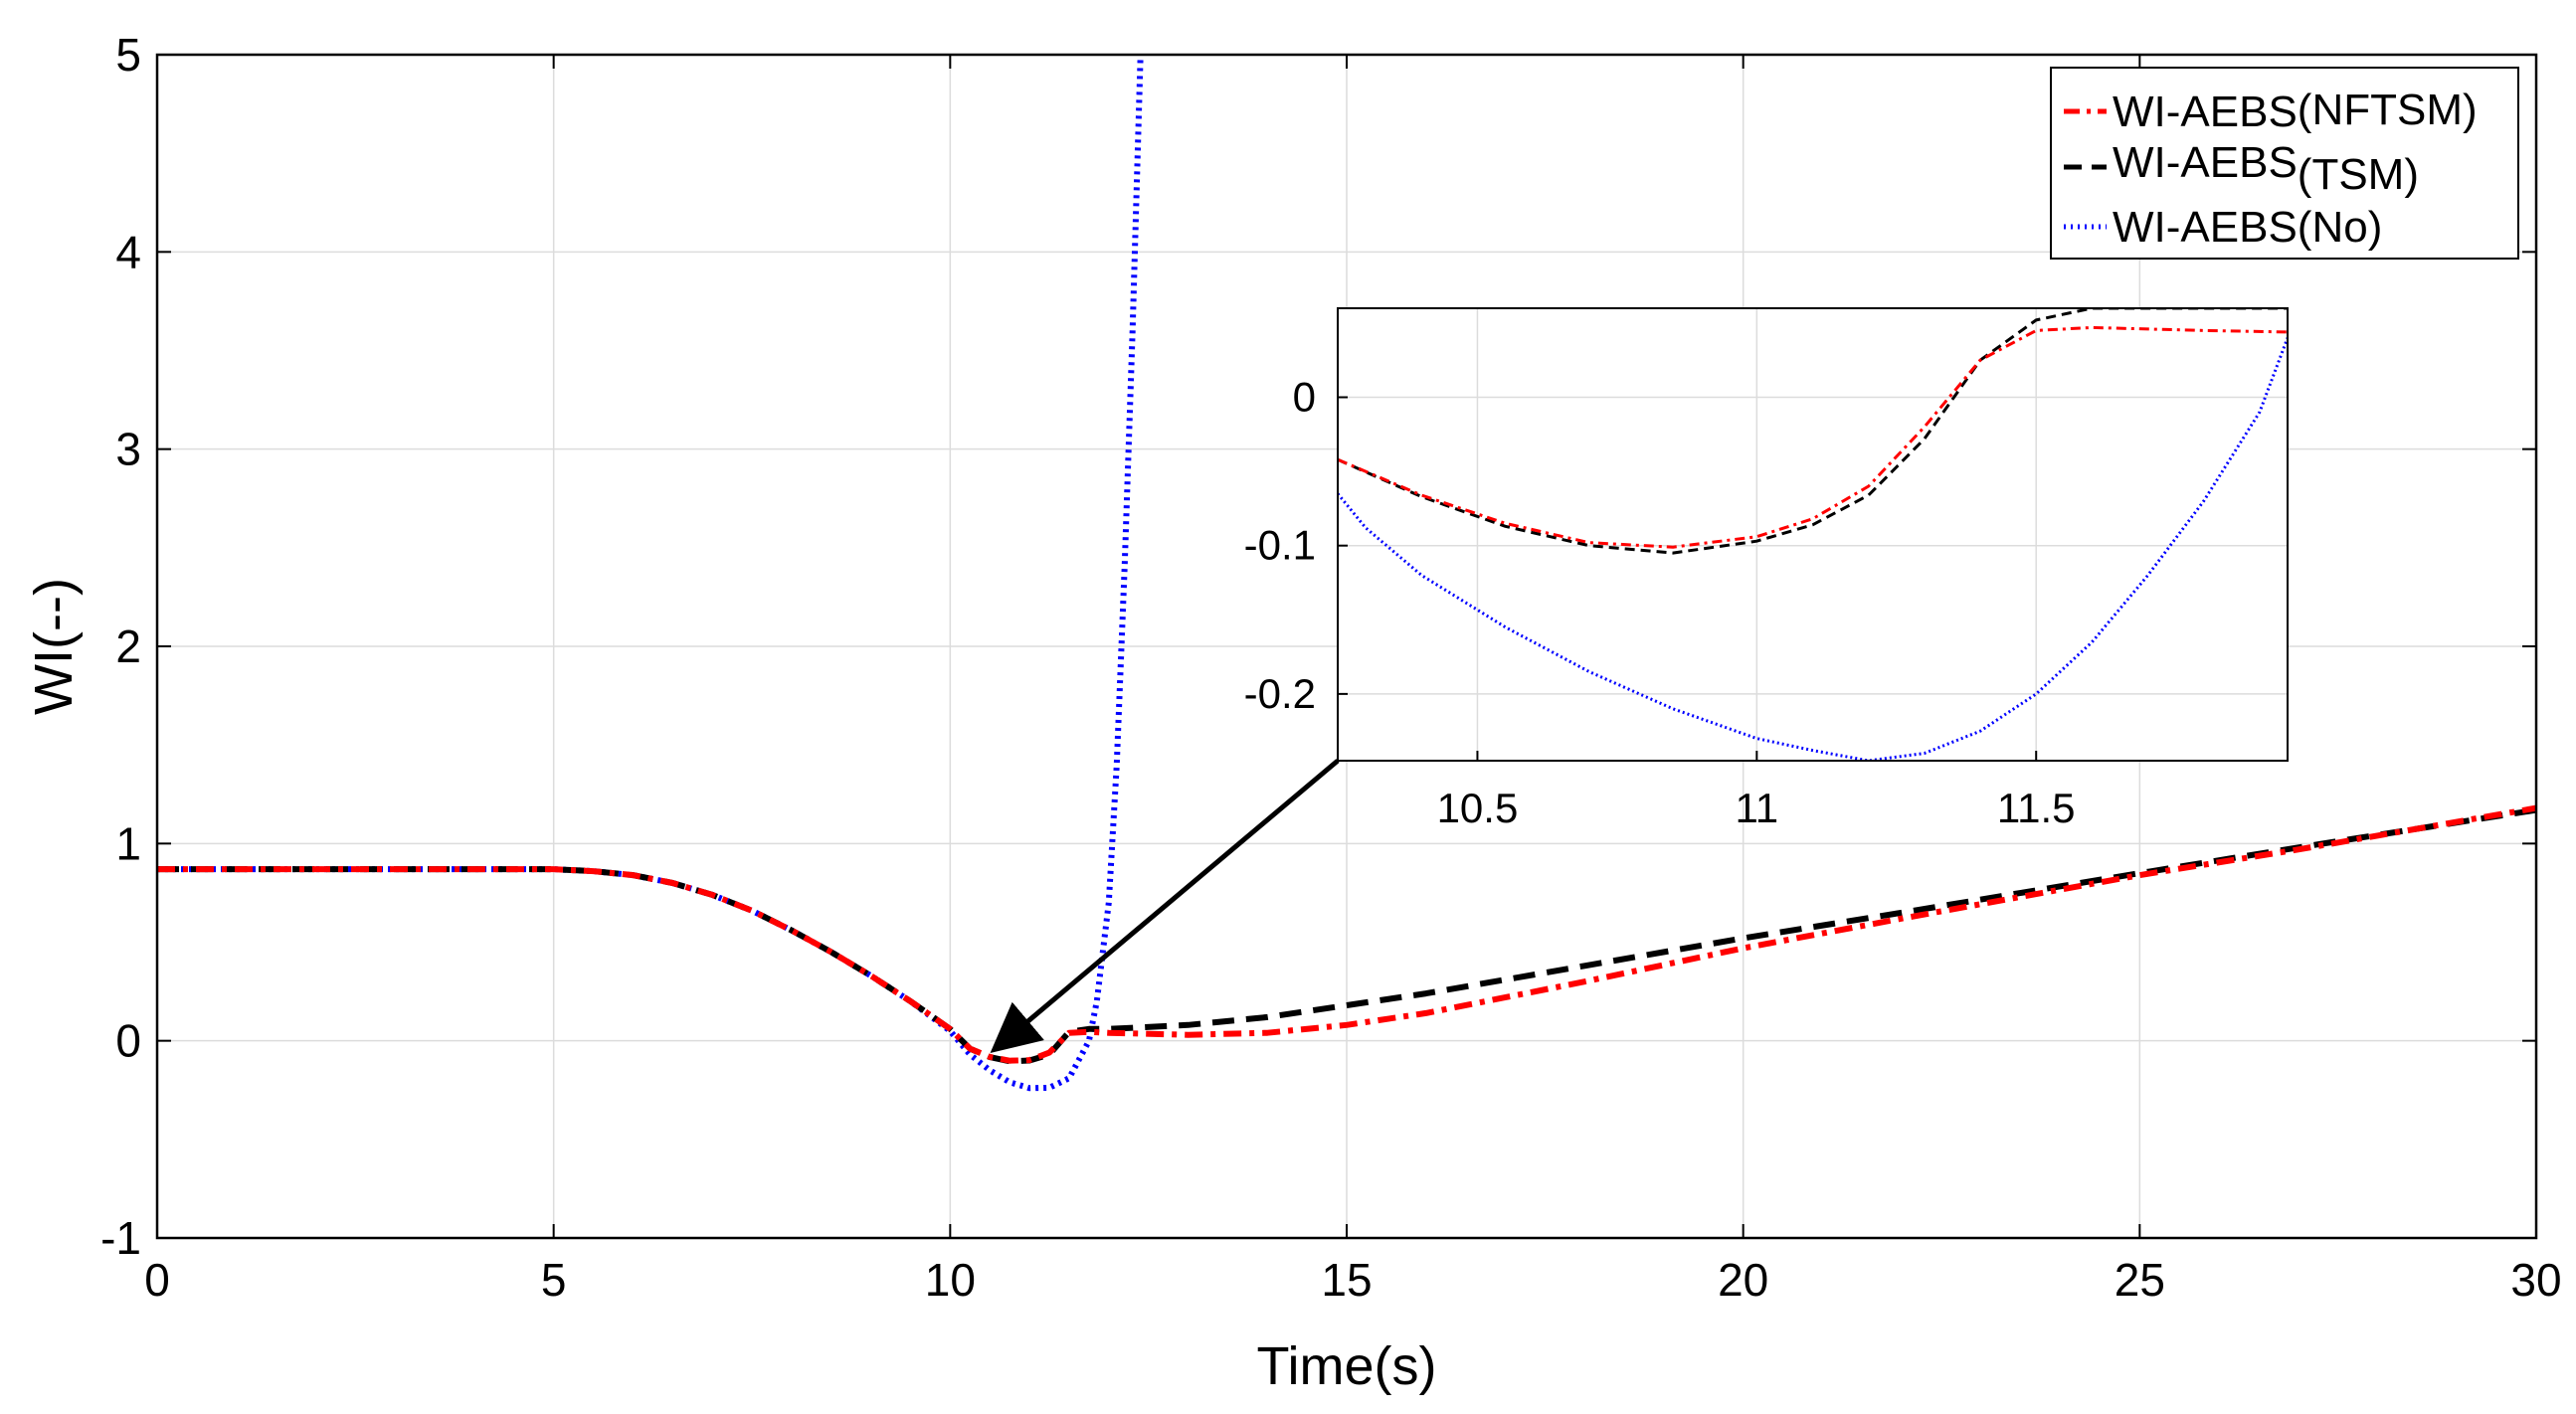  I want to click on inset-x-tick-label: 10.5, so click(1478, 808).